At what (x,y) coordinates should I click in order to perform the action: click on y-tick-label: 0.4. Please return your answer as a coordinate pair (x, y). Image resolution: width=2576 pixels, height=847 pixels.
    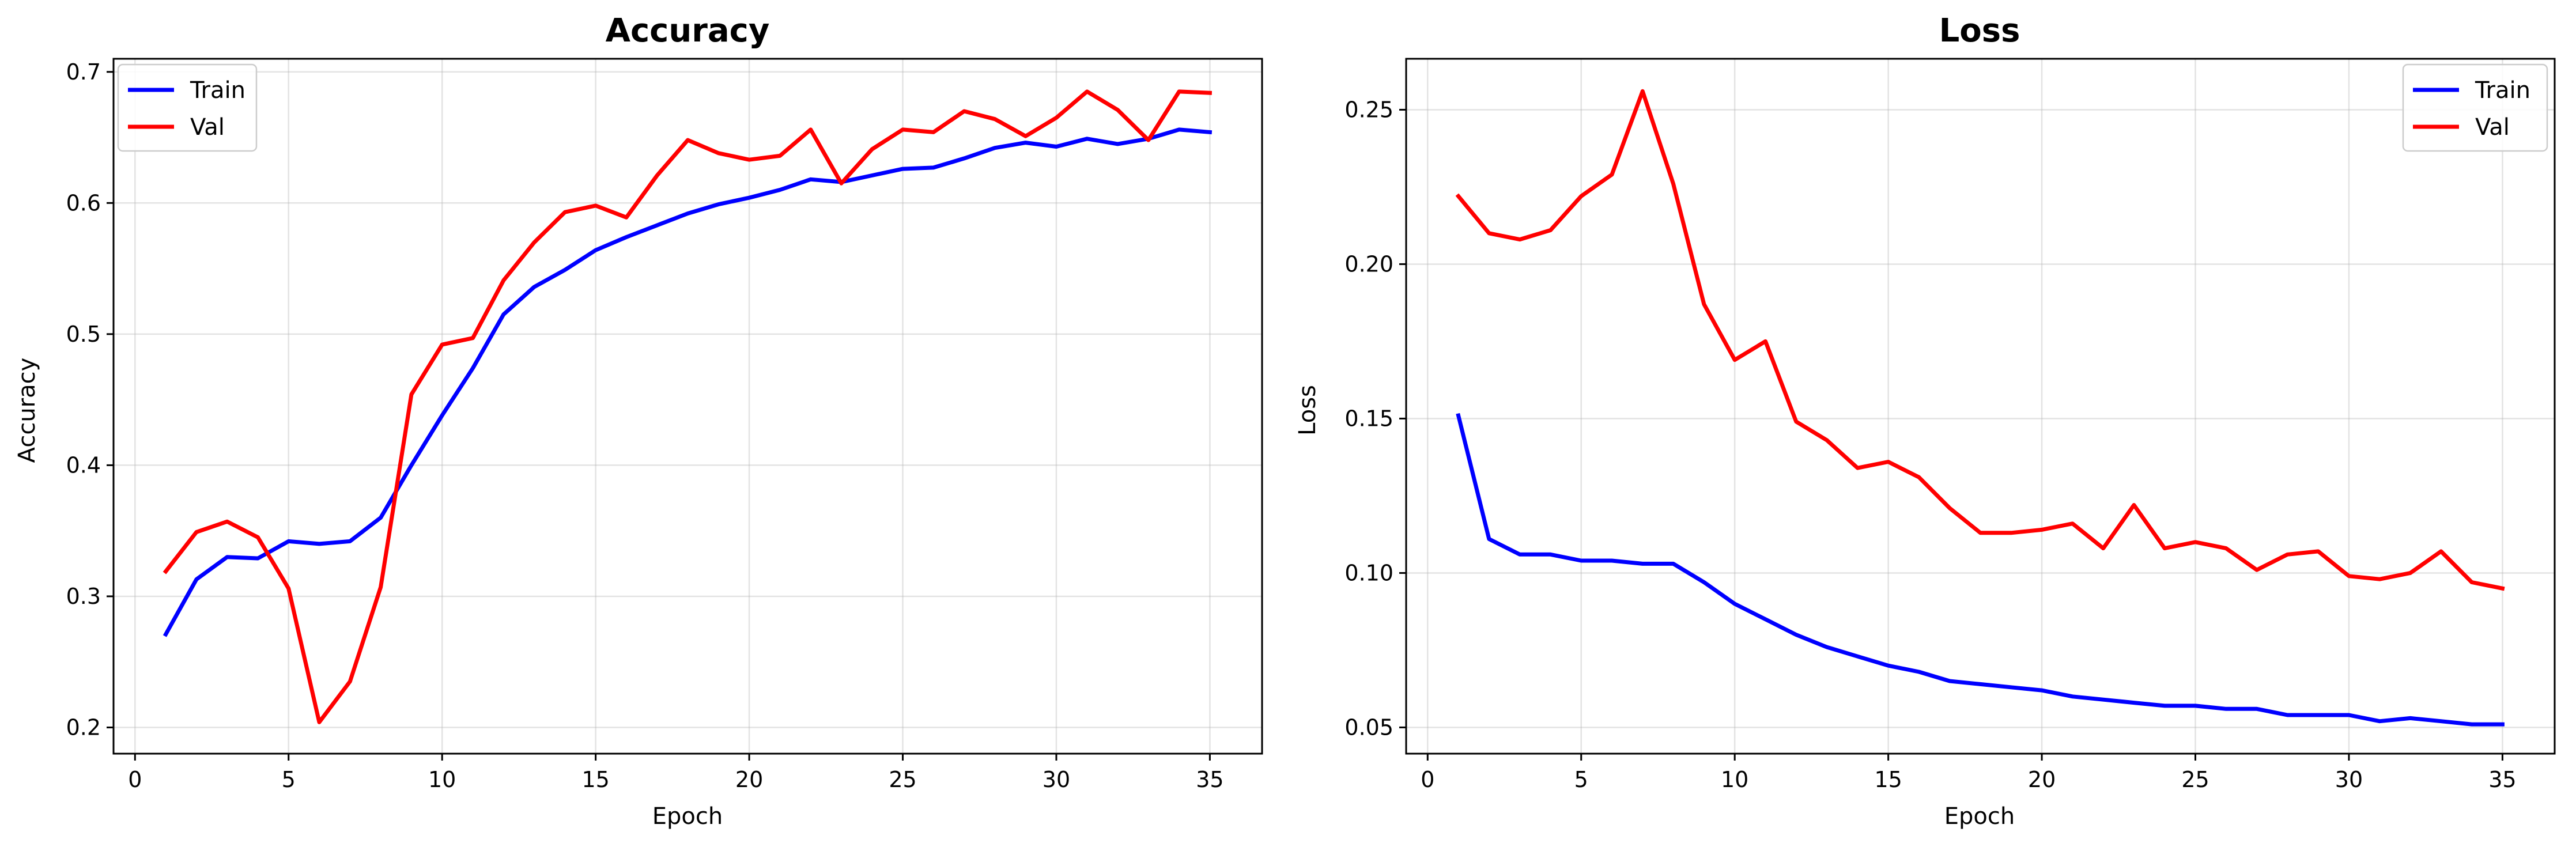
    Looking at the image, I should click on (83, 465).